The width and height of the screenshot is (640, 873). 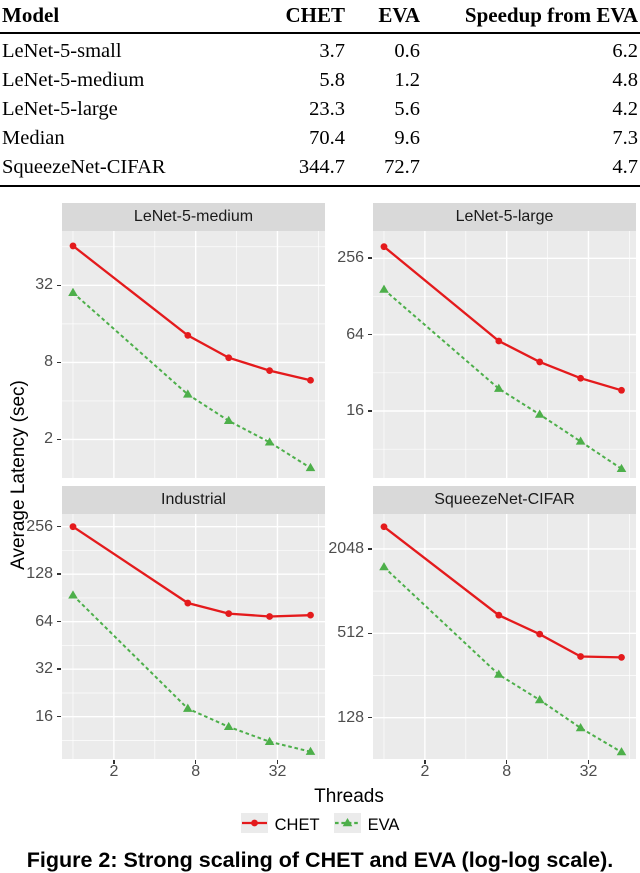 What do you see at coordinates (73, 80) in the screenshot?
I see `table-cell: LeNet-5-medium` at bounding box center [73, 80].